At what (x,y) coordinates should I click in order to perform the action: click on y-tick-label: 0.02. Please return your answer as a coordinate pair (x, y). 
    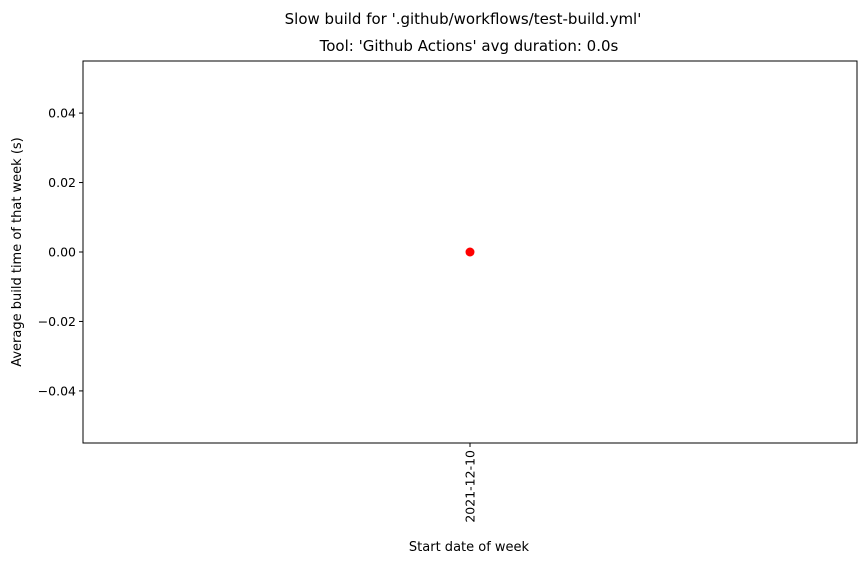
    Looking at the image, I should click on (62, 182).